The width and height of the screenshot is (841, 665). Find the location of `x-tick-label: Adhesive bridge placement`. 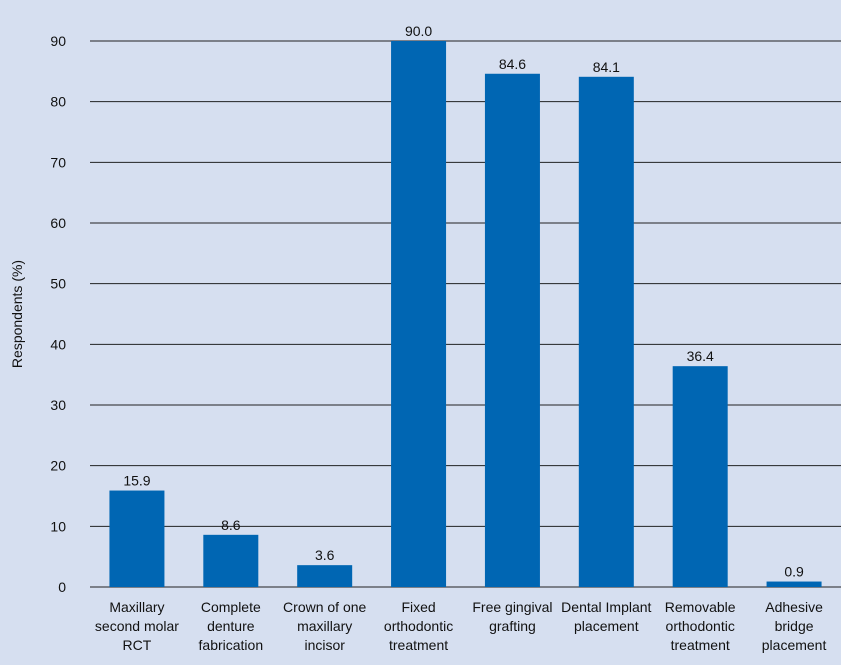

x-tick-label: Adhesive bridge placement is located at coordinates (794, 626).